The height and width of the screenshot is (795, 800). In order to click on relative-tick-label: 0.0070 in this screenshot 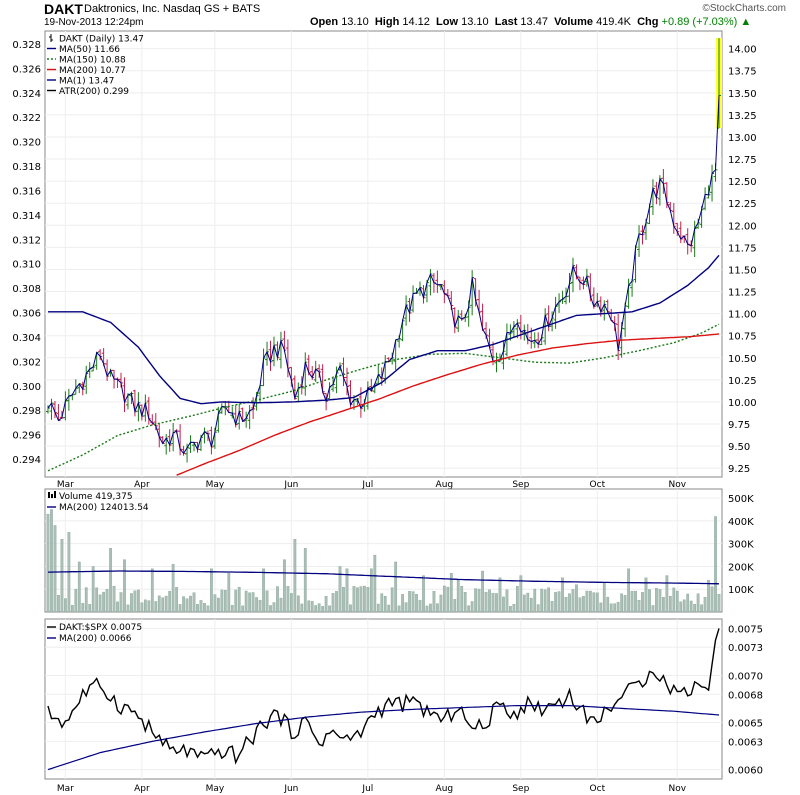, I will do `click(745, 676)`.